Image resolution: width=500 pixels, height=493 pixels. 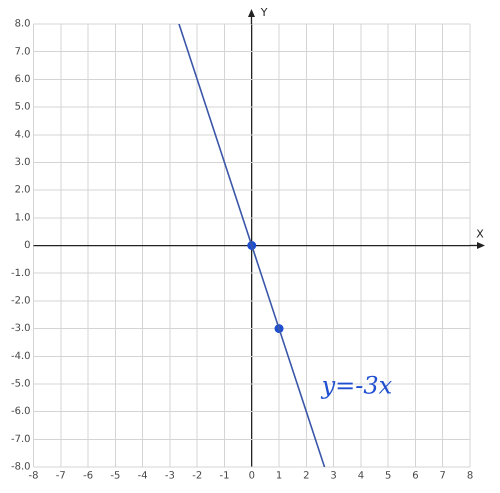 I want to click on x-tick-label: -4, so click(x=143, y=476).